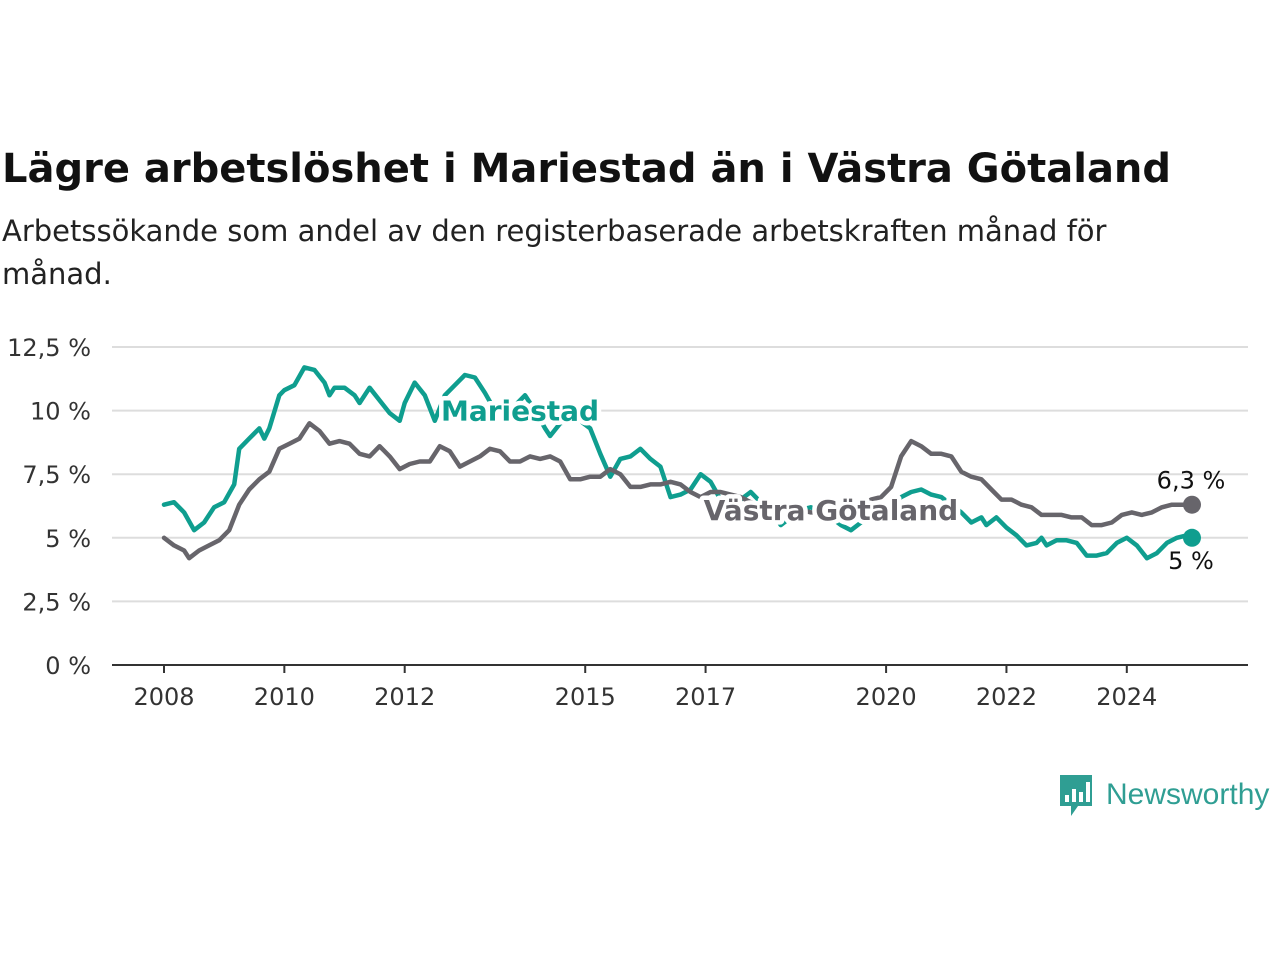  What do you see at coordinates (1126, 697) in the screenshot?
I see `x-tick-label: 2024` at bounding box center [1126, 697].